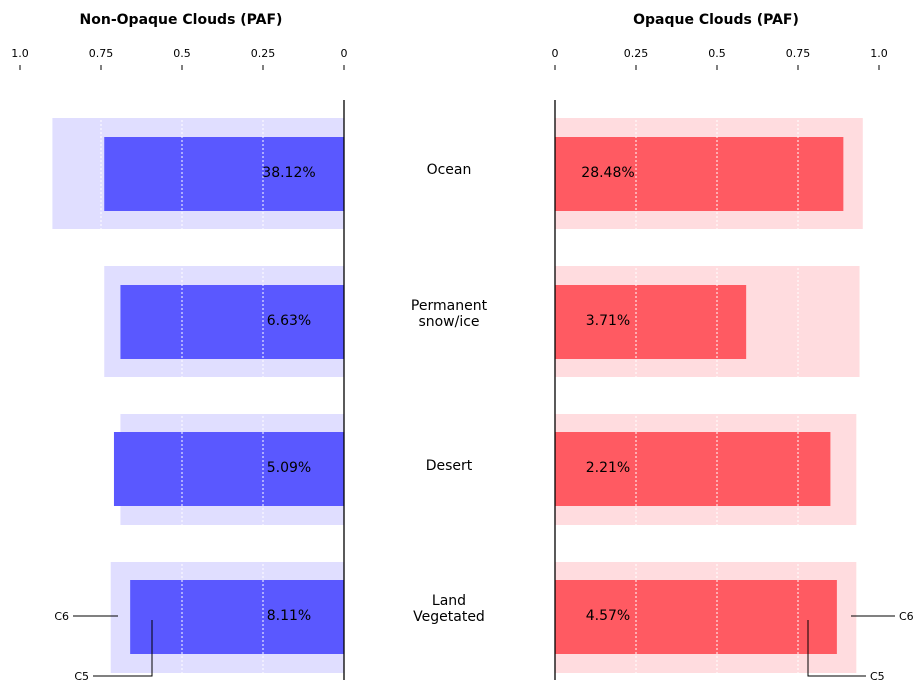 Image resolution: width=915 pixels, height=680 pixels. What do you see at coordinates (123, 648) in the screenshot?
I see `left-c5-leader` at bounding box center [123, 648].